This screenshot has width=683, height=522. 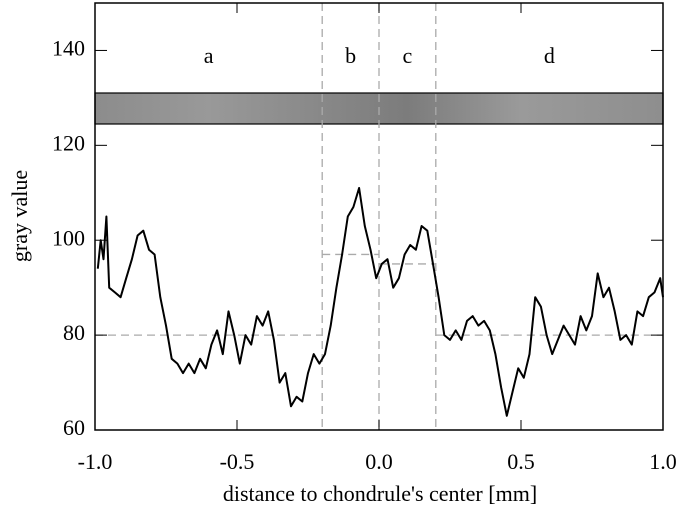 I want to click on x-tick-label: 1.0, so click(x=663, y=461).